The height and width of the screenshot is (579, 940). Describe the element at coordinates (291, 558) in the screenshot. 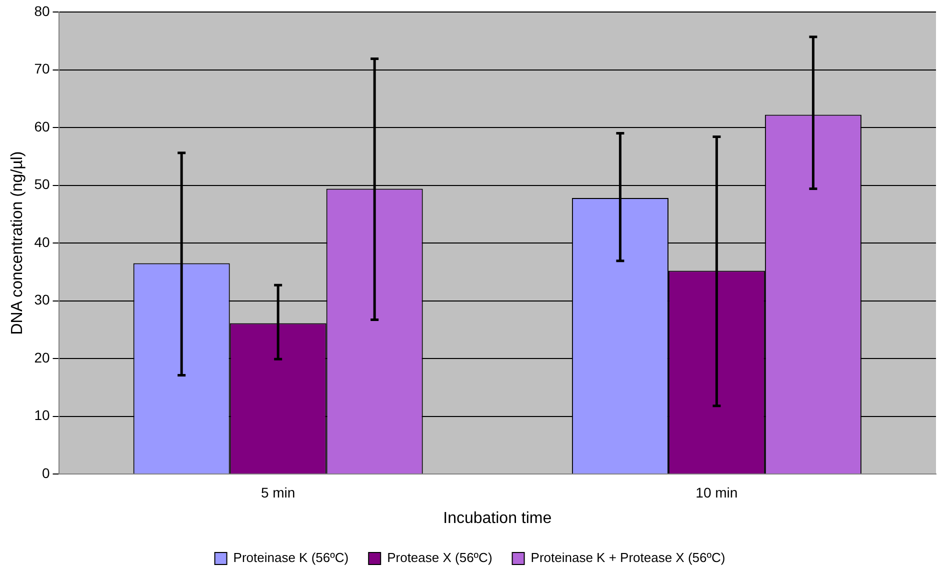

I see `legend-label: Proteinase K (56ºC)` at that location.